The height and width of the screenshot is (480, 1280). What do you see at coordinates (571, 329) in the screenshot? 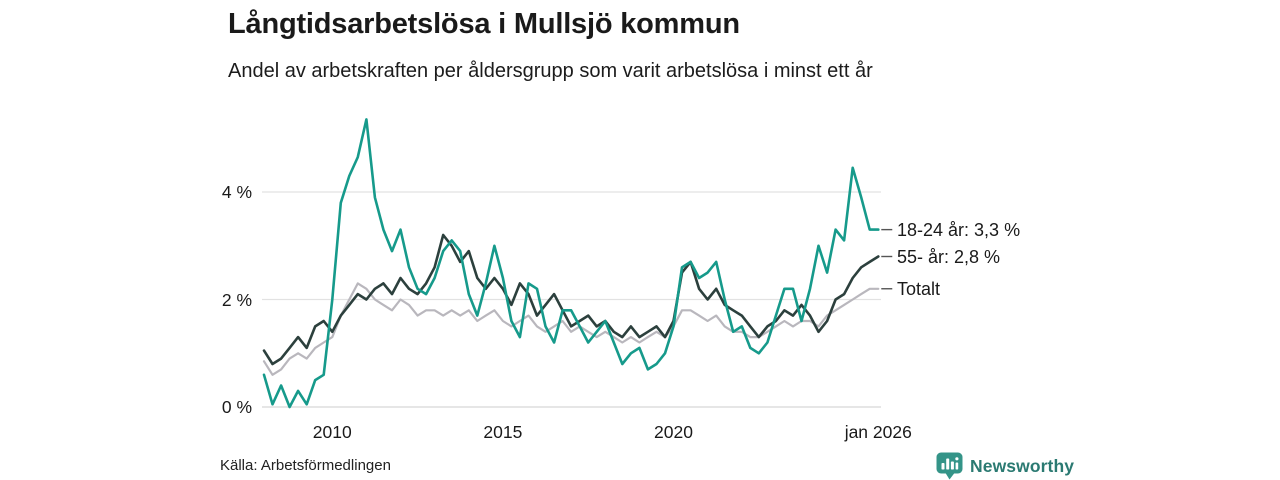
I see `series-line-Totalt` at bounding box center [571, 329].